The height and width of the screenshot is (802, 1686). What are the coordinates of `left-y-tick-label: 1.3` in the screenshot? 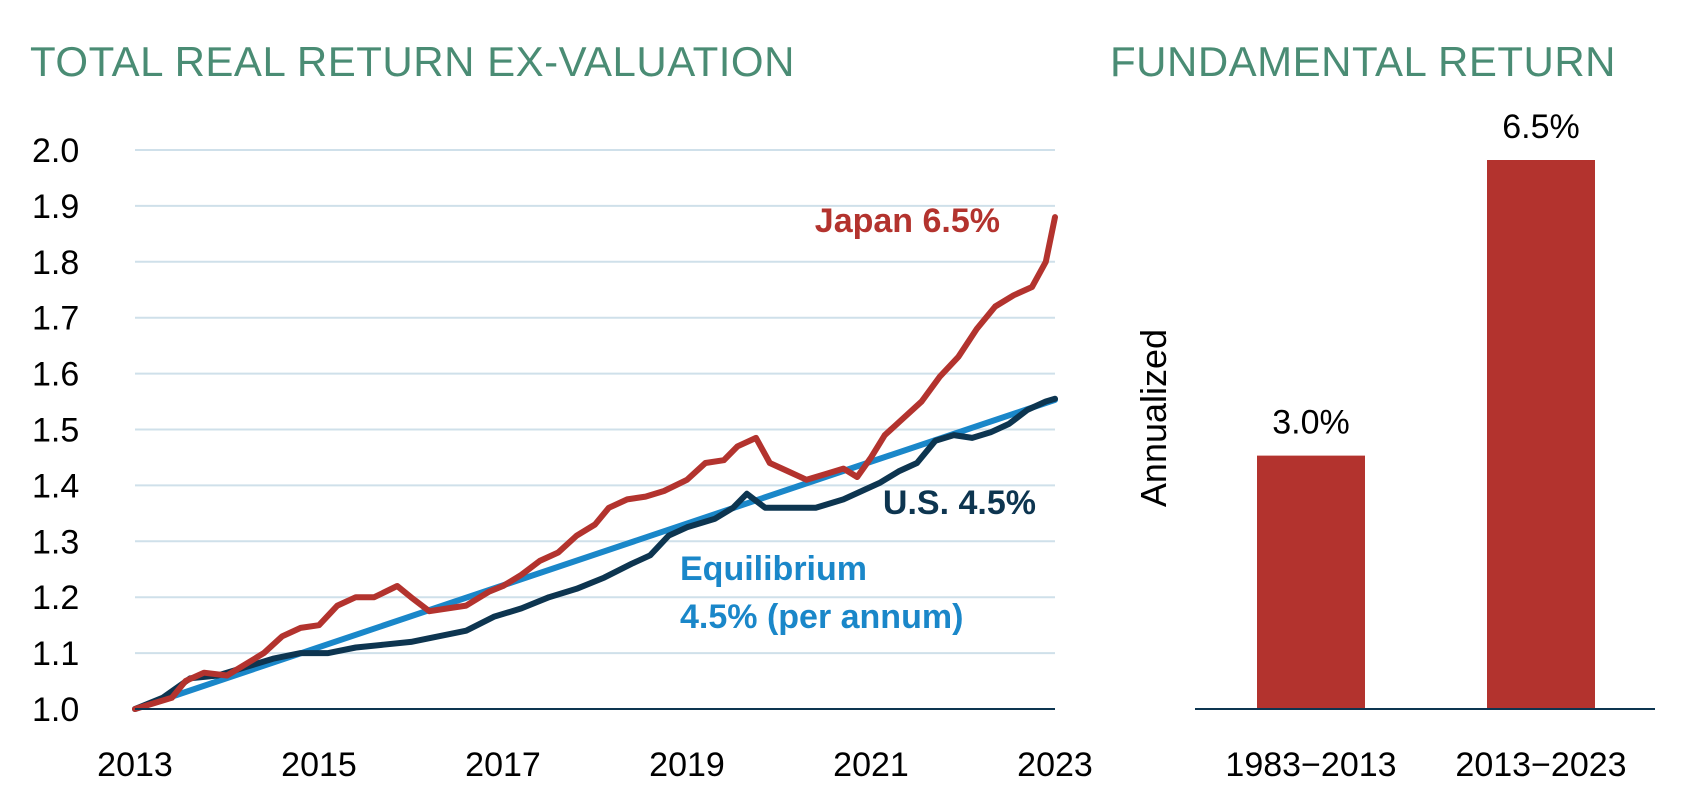 It's located at (55, 542).